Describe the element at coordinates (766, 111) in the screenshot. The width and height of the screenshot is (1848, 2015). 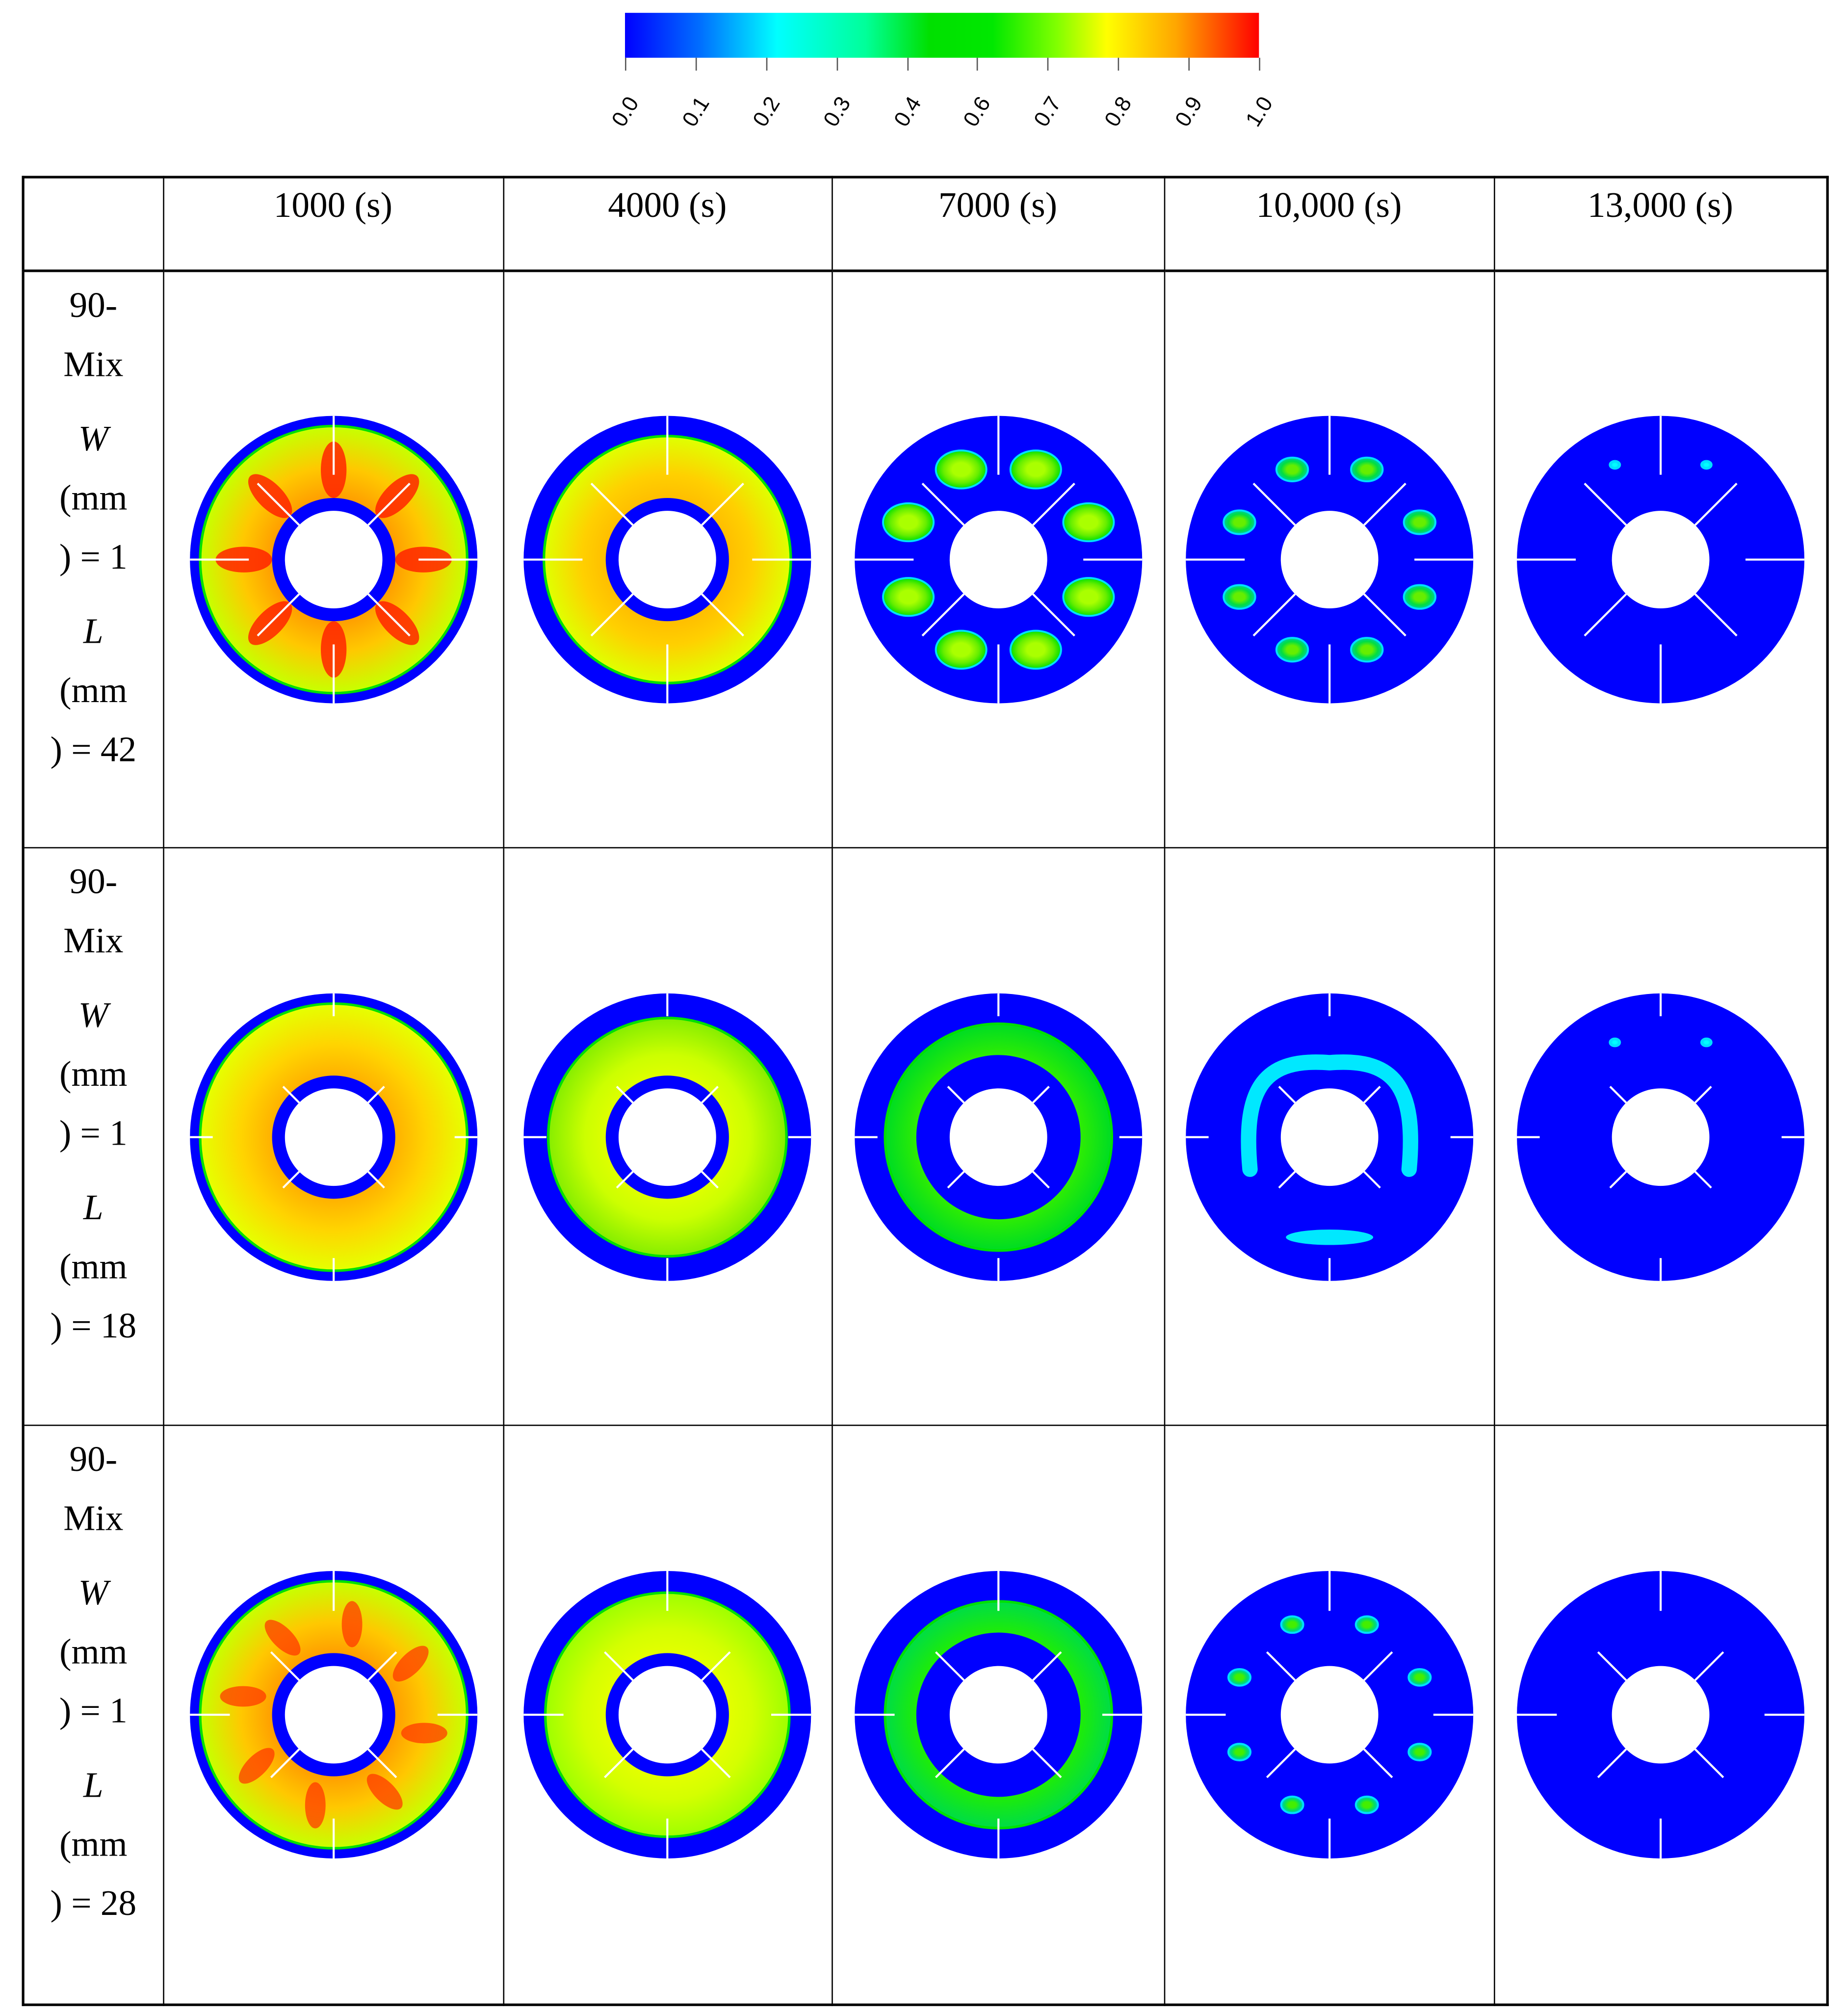
I see `colorbar-tick-label: 0.2` at that location.